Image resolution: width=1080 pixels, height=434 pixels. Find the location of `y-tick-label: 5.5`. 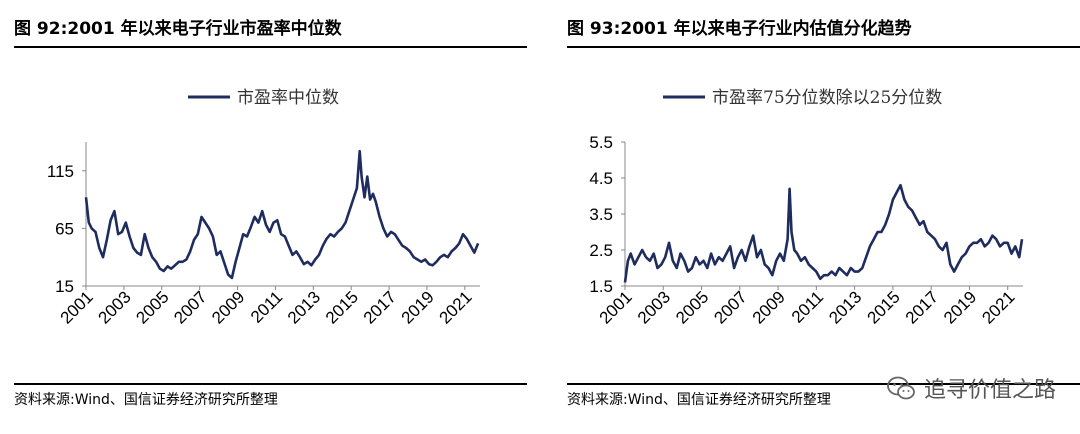

y-tick-label: 5.5 is located at coordinates (601, 142).